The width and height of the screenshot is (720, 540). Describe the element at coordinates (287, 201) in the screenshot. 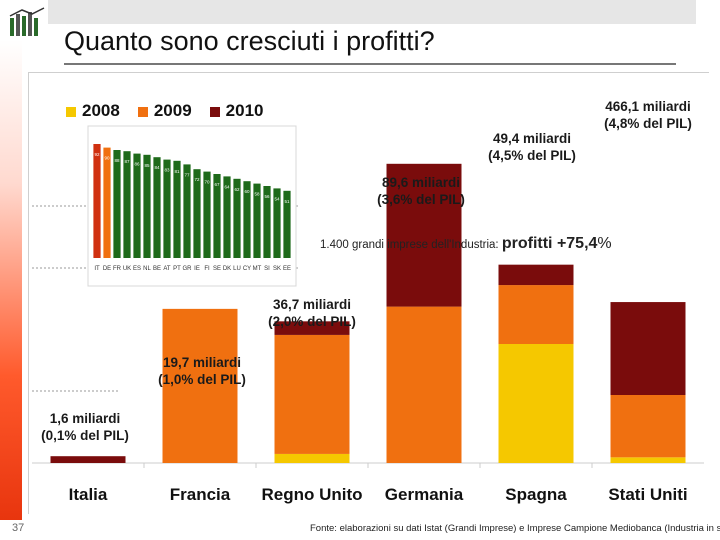

I see `inset-data-label: 51` at that location.